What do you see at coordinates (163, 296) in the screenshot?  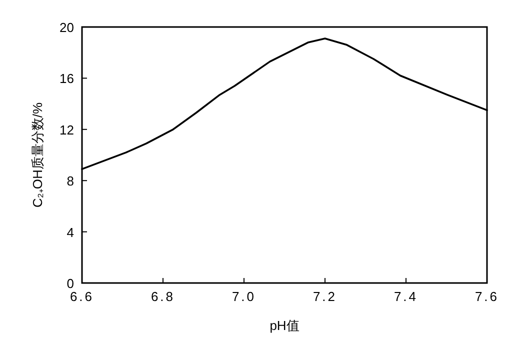 I see `x-tick-label: 6.8` at bounding box center [163, 296].